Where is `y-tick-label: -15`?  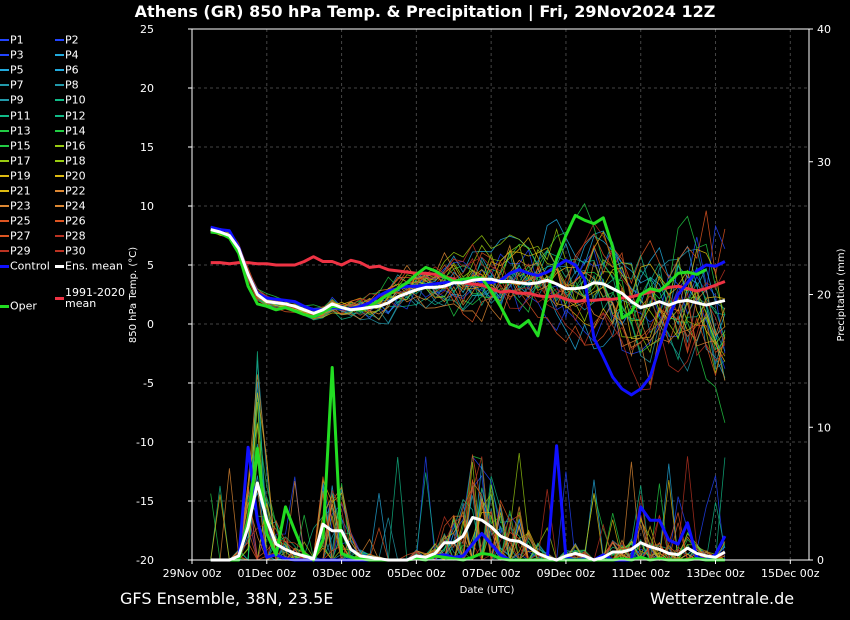 y-tick-label: -15 is located at coordinates (145, 501).